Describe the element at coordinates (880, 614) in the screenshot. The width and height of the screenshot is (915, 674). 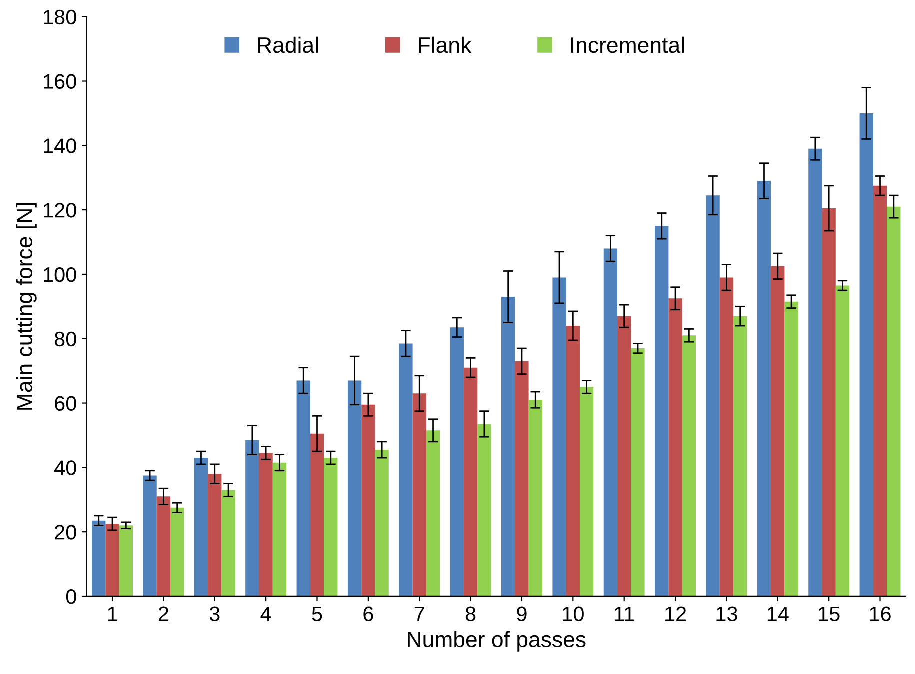
I see `x-tick-label: 16` at that location.